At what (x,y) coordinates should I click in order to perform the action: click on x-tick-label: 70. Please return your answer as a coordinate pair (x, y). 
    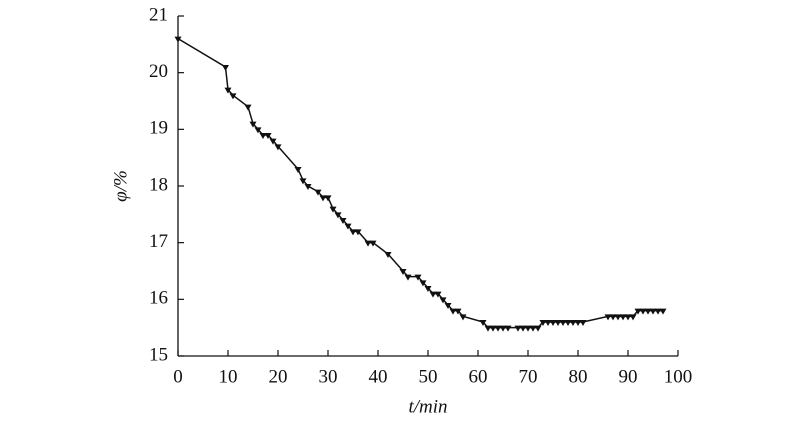
    Looking at the image, I should click on (528, 376).